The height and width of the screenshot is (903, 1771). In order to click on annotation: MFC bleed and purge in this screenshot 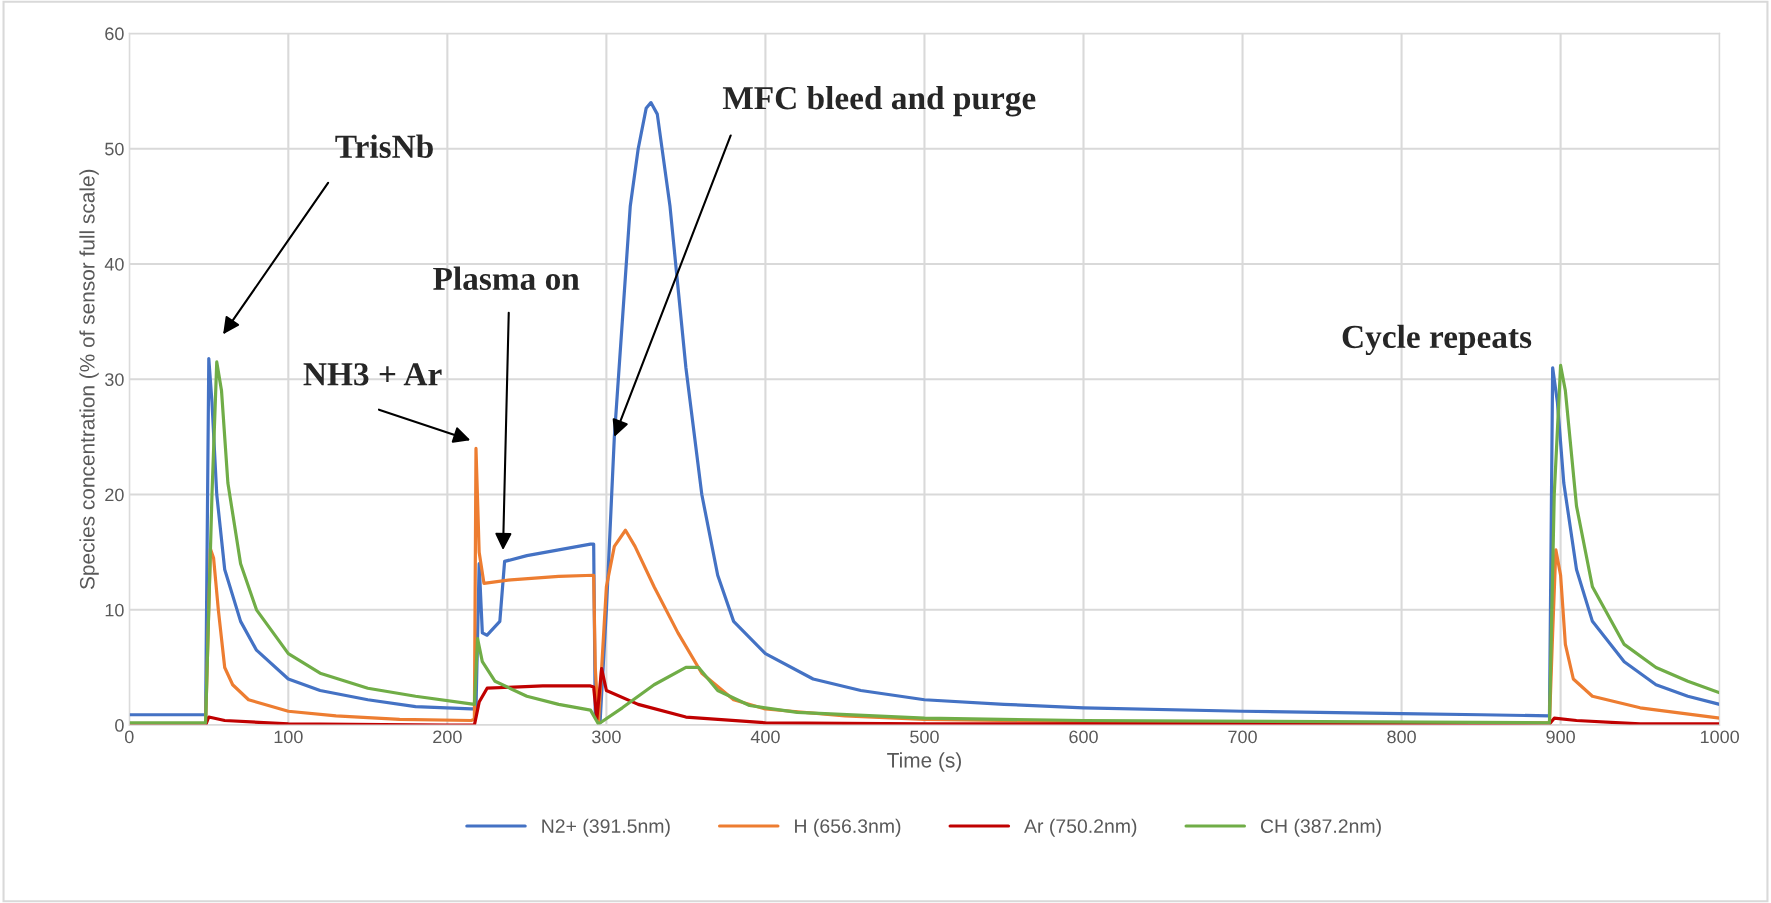, I will do `click(879, 101)`.